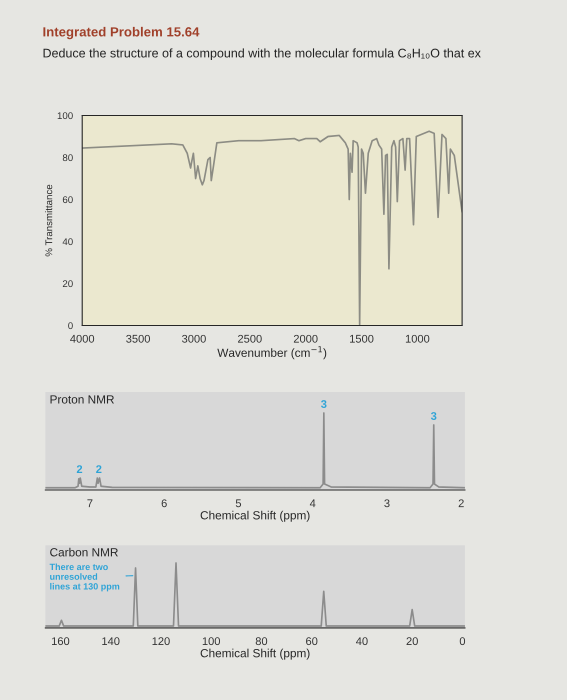 This screenshot has width=567, height=700. Describe the element at coordinates (67, 200) in the screenshot. I see `y-tick-label: 60` at that location.